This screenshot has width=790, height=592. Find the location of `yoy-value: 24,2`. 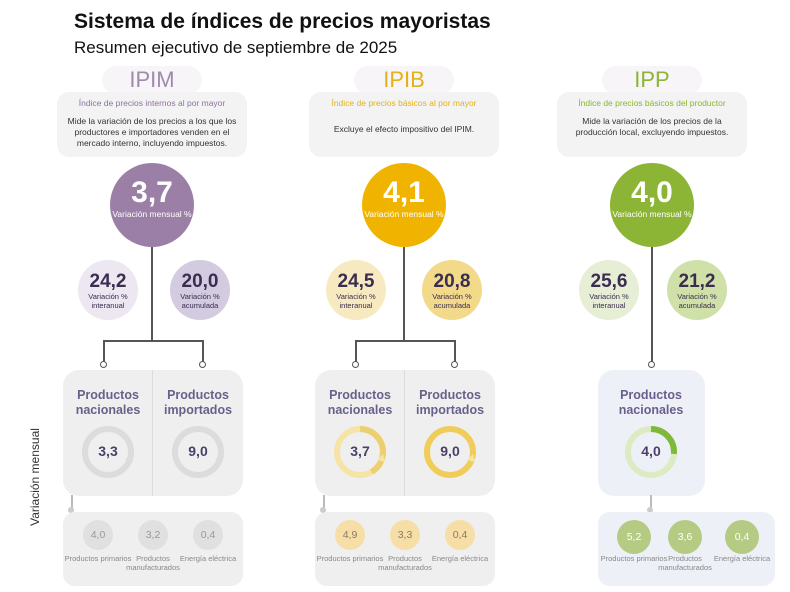

yoy-value: 24,2 is located at coordinates (108, 281).